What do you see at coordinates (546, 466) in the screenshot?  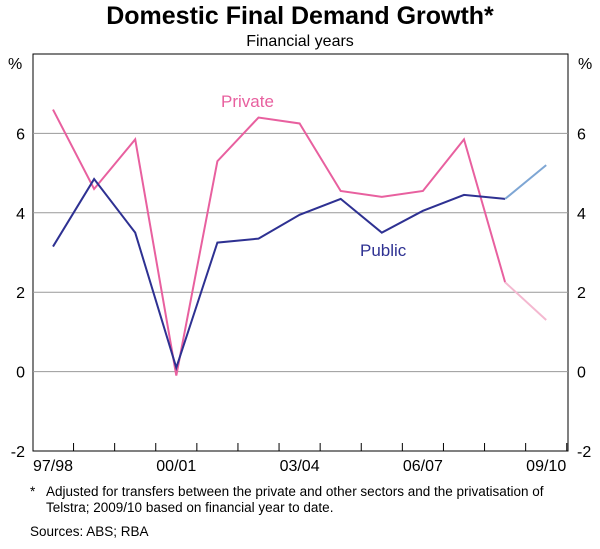 I see `x-tick-label: 09/10` at bounding box center [546, 466].